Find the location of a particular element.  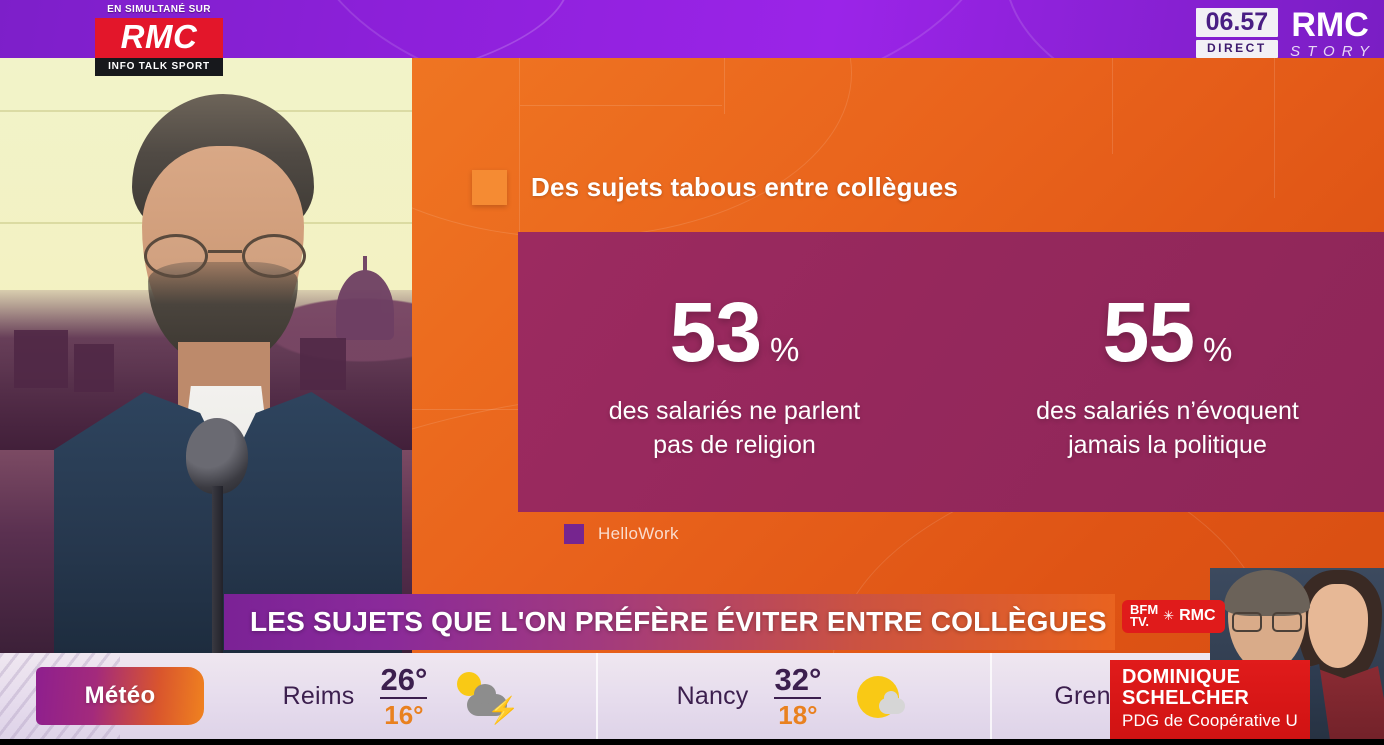

infographic-heading: Des sujets tabous entre collègues is located at coordinates (745, 187).